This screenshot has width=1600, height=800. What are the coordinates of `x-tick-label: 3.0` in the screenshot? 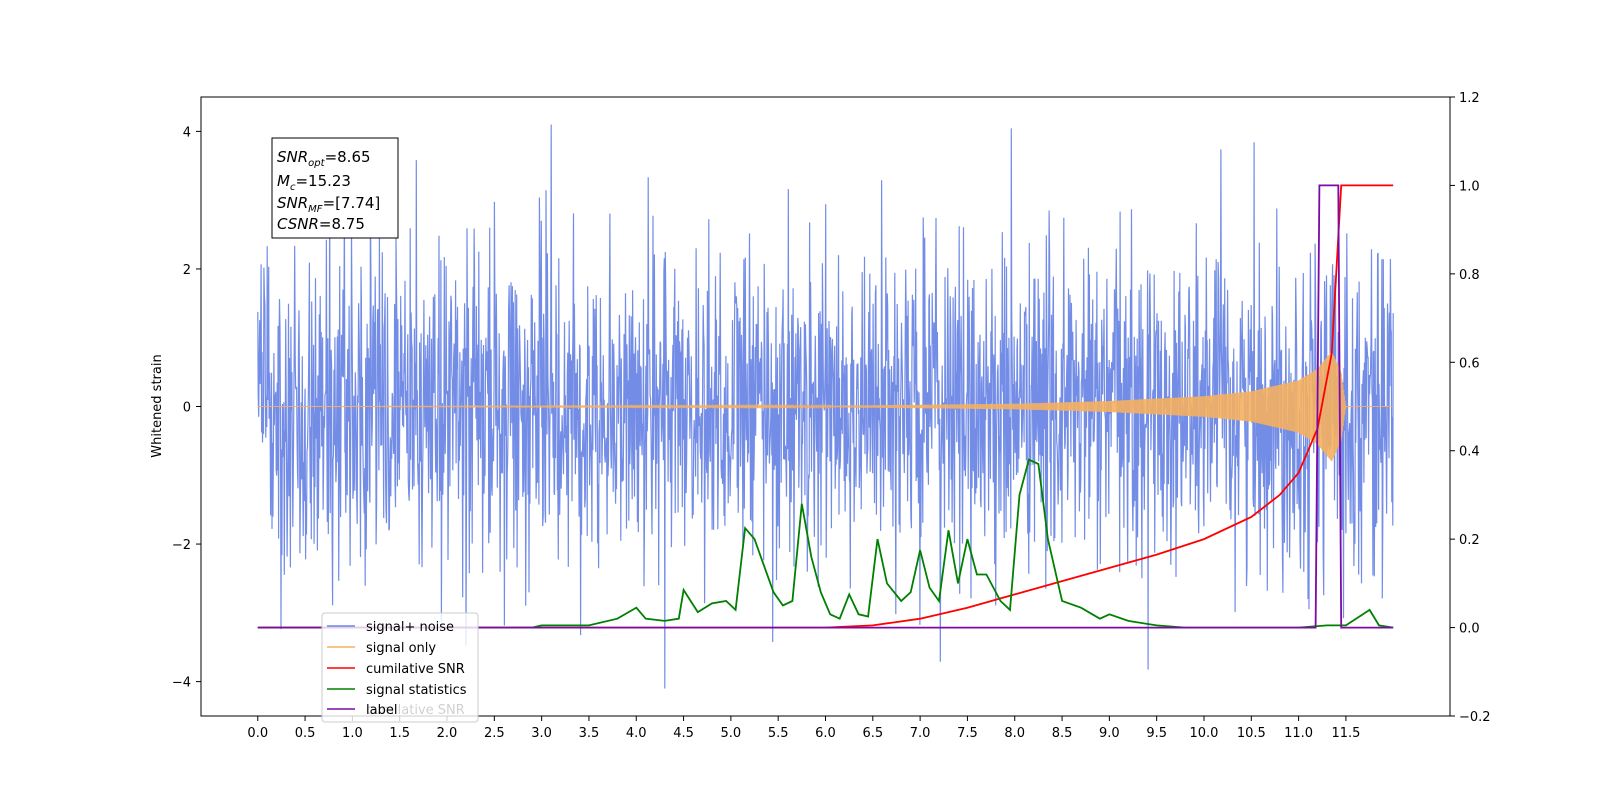 It's located at (541, 733).